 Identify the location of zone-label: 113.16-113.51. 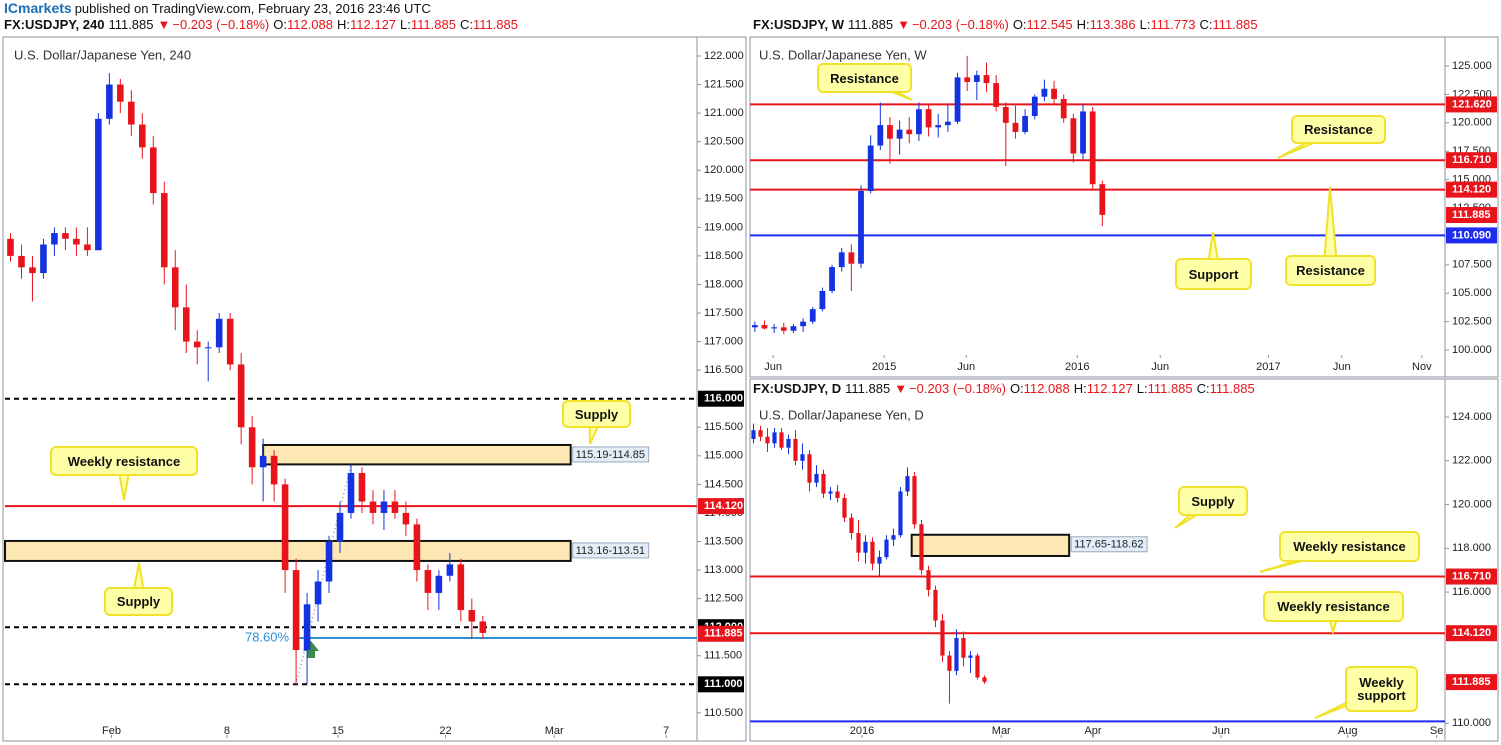
(610, 551).